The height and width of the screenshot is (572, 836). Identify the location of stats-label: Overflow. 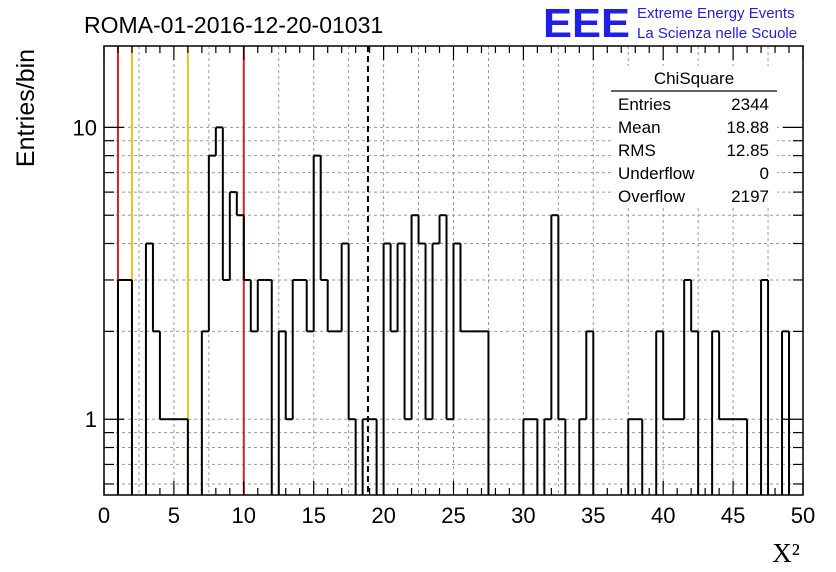
(652, 196).